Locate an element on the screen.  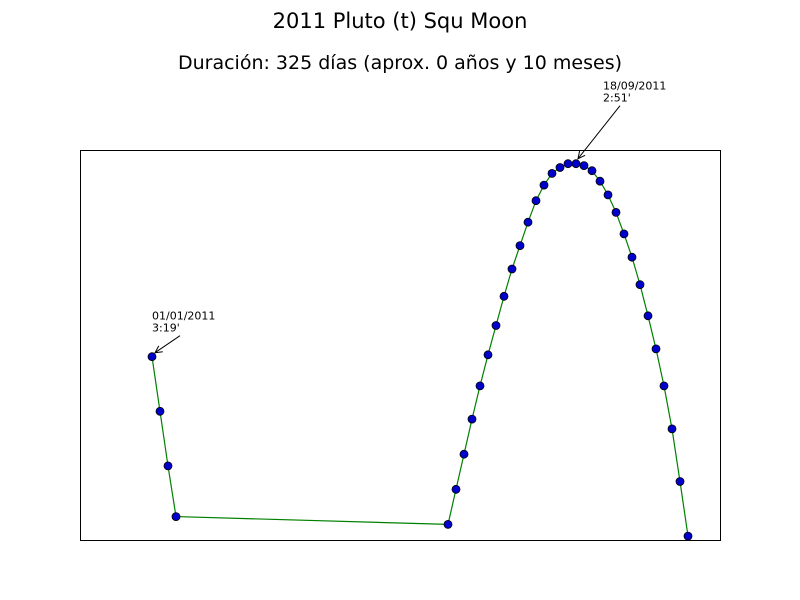
annotation-value: 3:19' is located at coordinates (166, 328).